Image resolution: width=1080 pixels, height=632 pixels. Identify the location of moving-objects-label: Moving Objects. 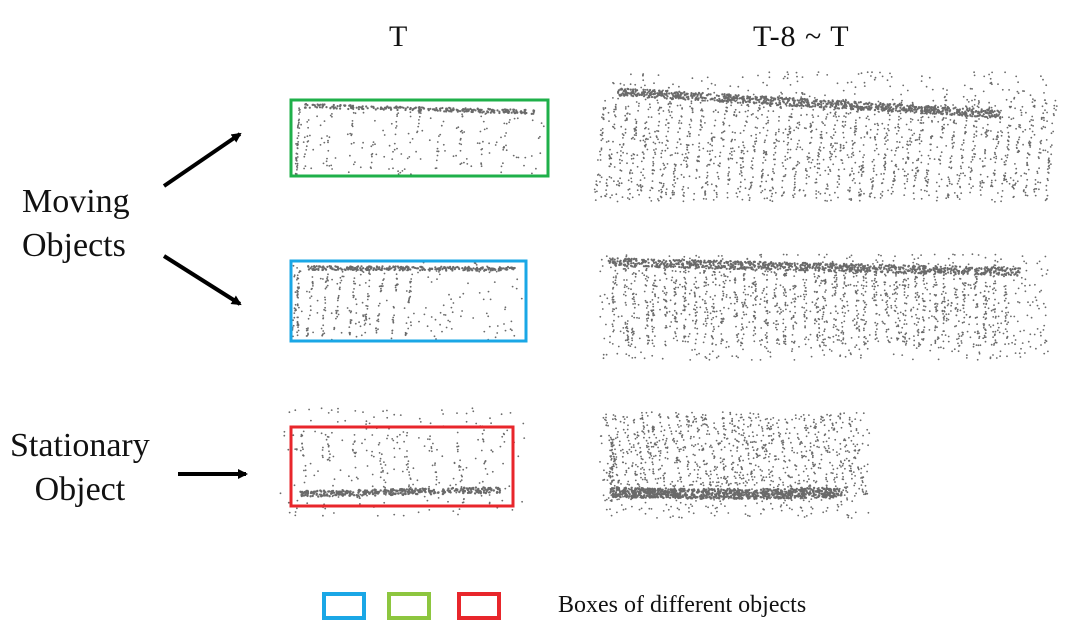
(76, 224).